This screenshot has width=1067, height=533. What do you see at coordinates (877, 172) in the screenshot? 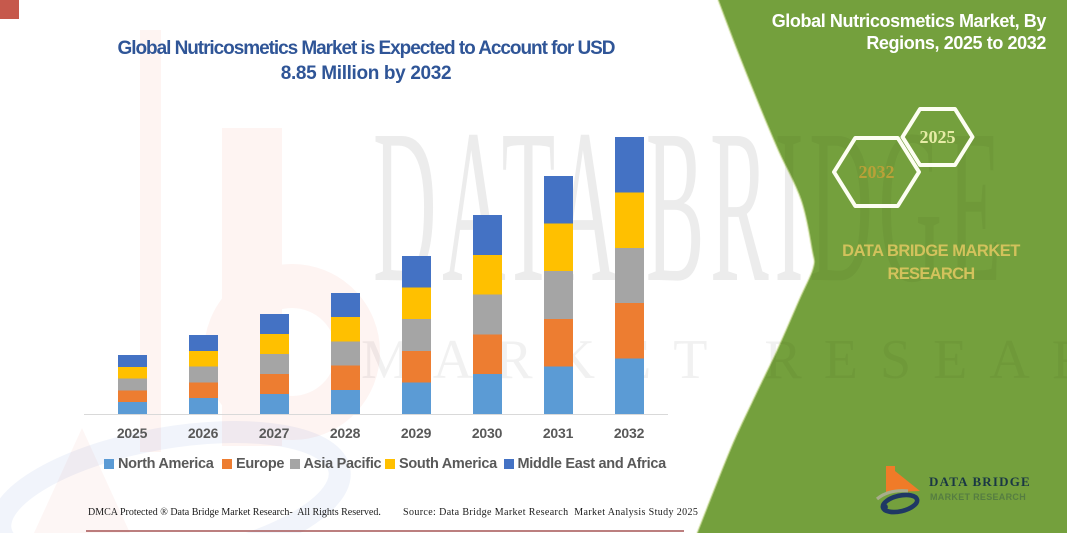
I see `svg-text: 2032` at bounding box center [877, 172].